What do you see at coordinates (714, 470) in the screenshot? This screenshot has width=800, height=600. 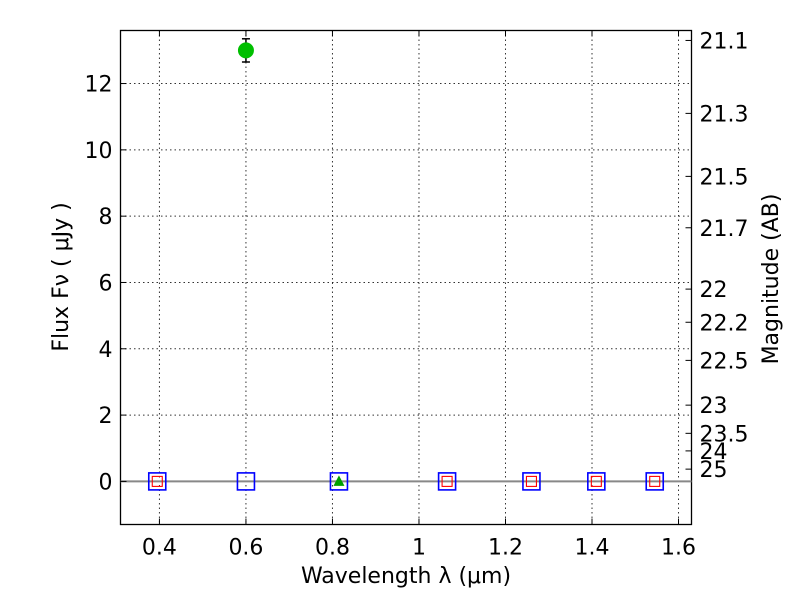 I see `mag-tick-label: 25` at bounding box center [714, 470].